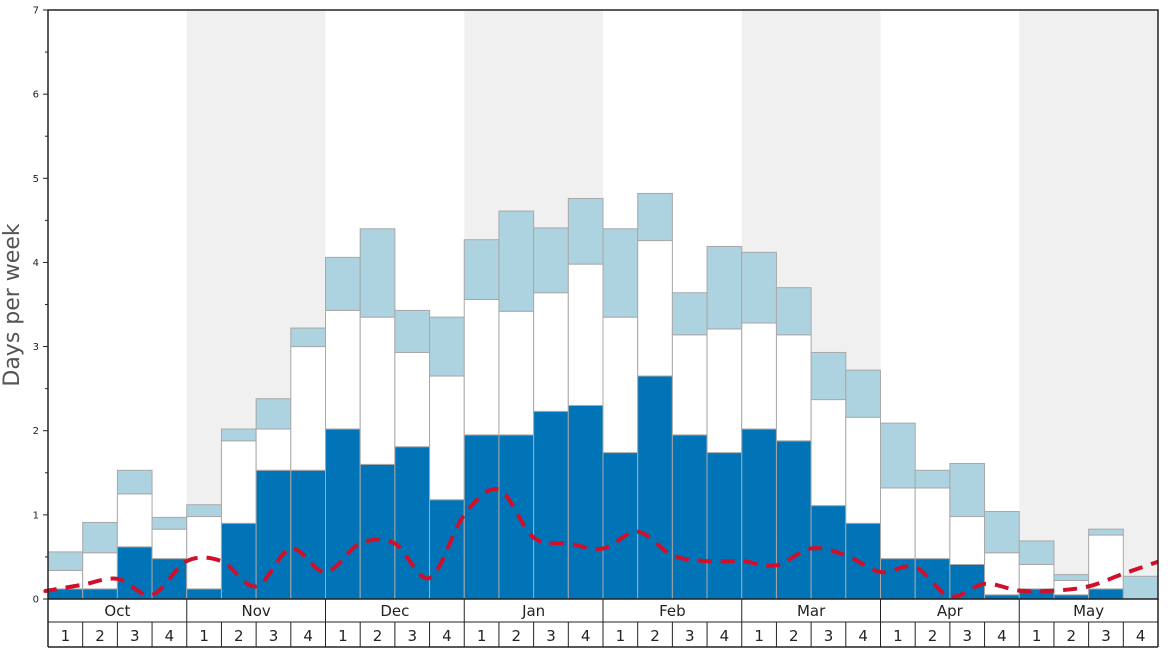  Describe the element at coordinates (117, 611) in the screenshot. I see `month-label: Oct` at that location.